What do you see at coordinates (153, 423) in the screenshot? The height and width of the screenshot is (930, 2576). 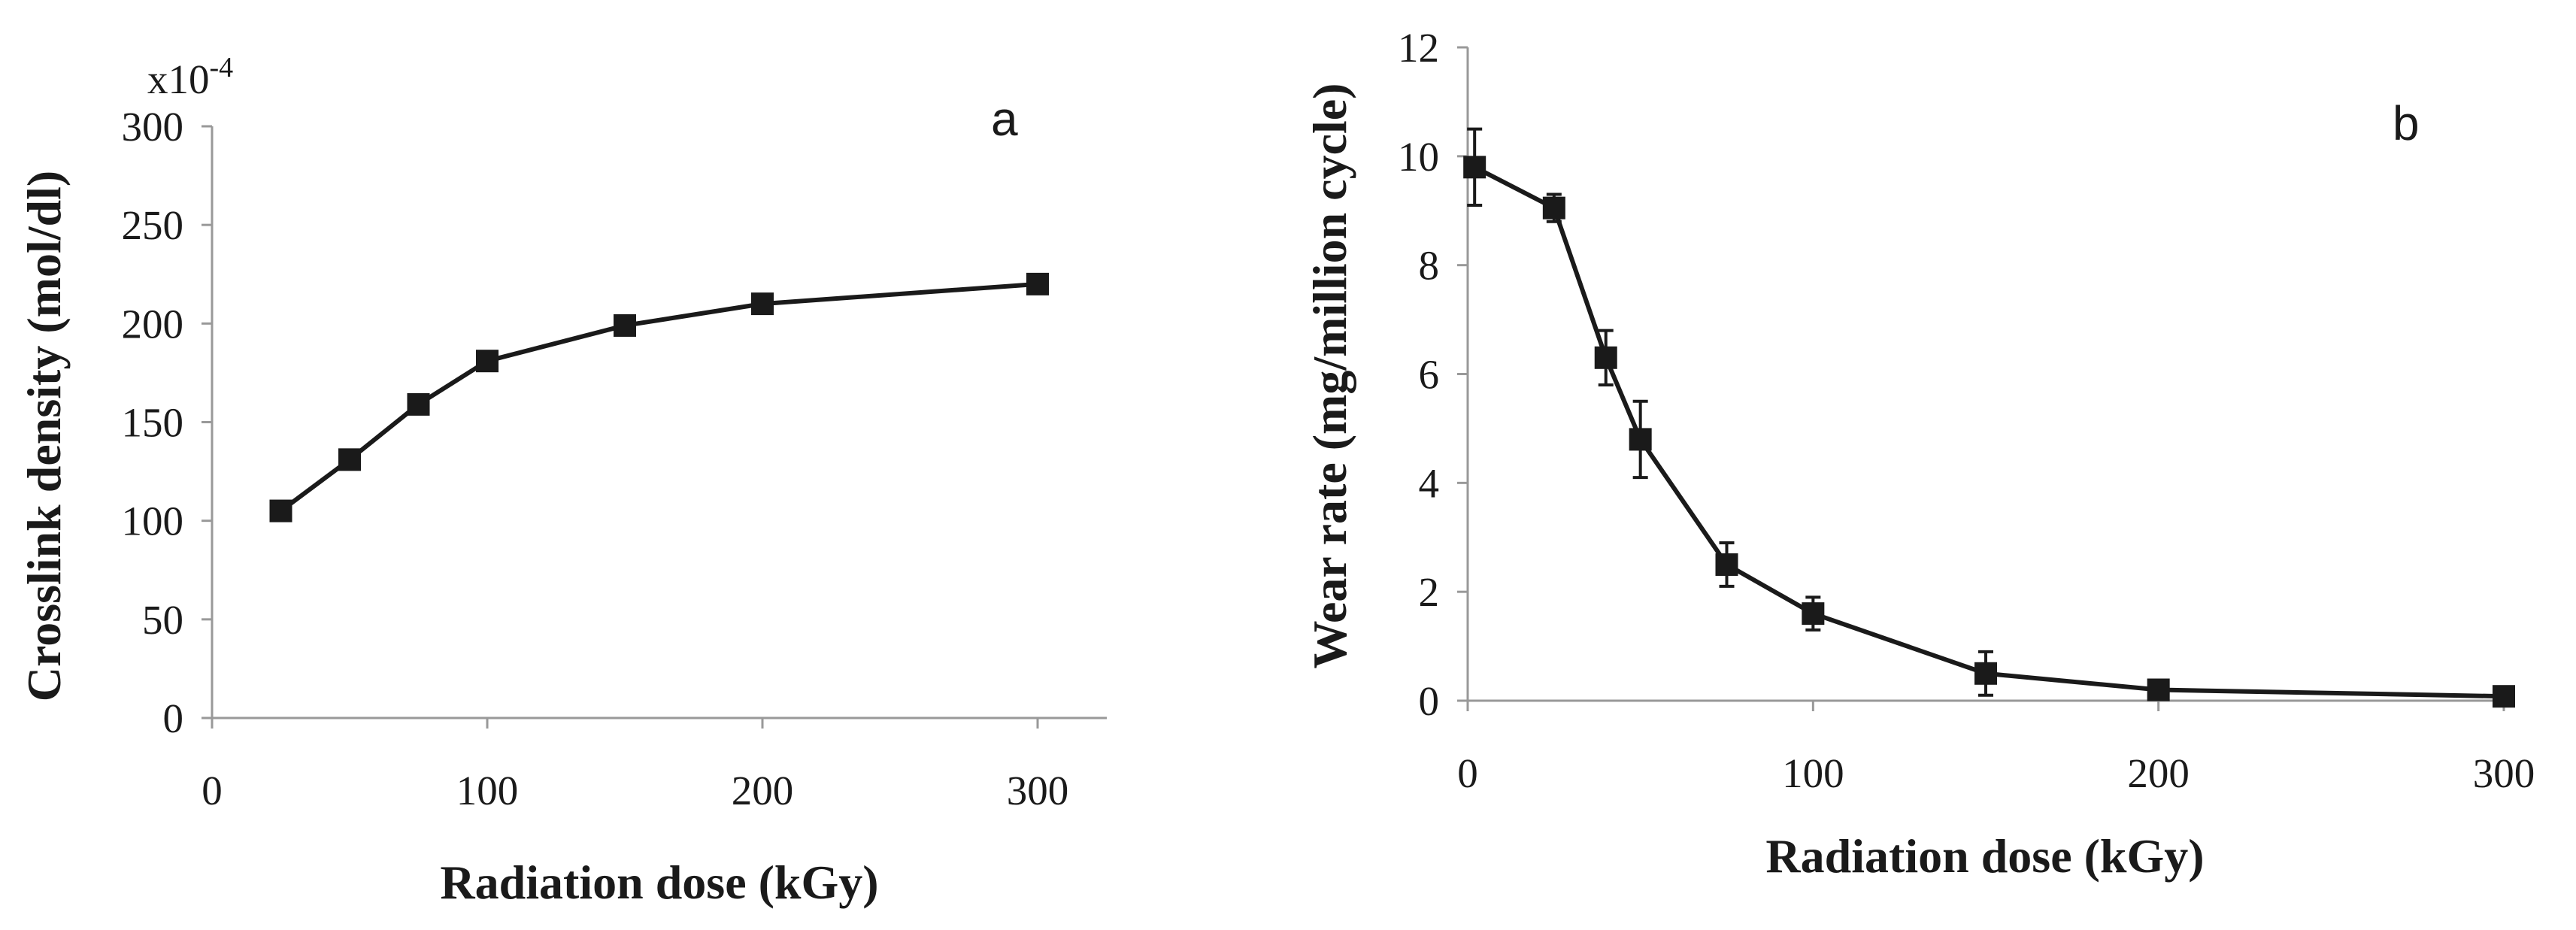 I see `a-y-tick-label: 150` at bounding box center [153, 423].